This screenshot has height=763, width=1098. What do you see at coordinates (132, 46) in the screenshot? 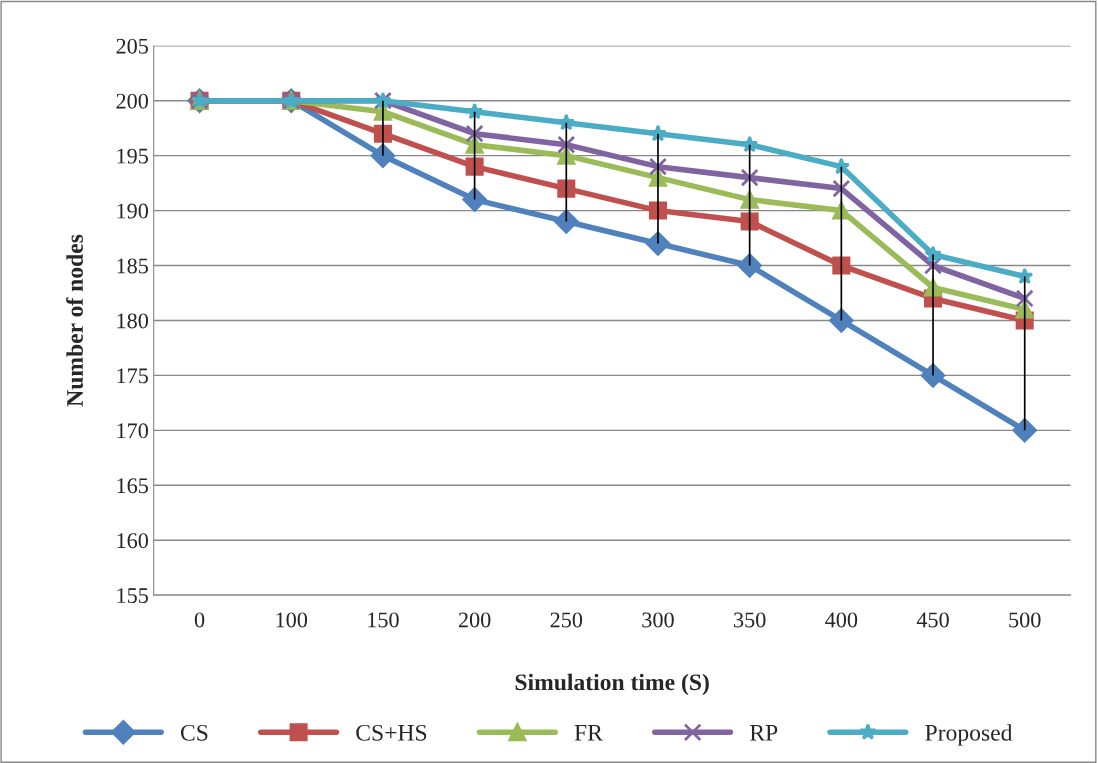
I see `y-tick-label: 205` at bounding box center [132, 46].